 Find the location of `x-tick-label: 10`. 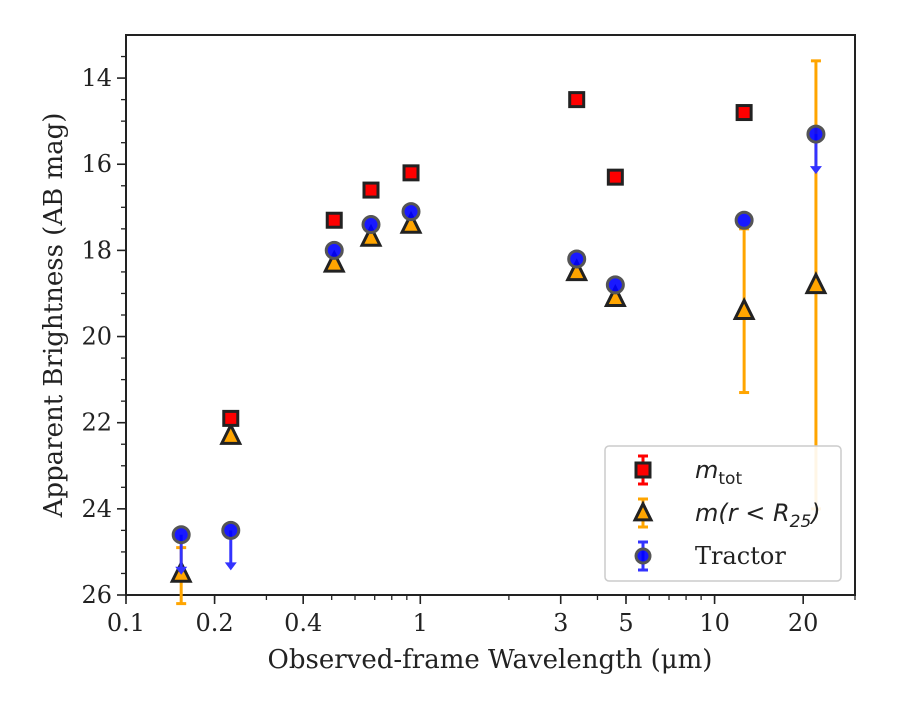

x-tick-label: 10 is located at coordinates (714, 623).